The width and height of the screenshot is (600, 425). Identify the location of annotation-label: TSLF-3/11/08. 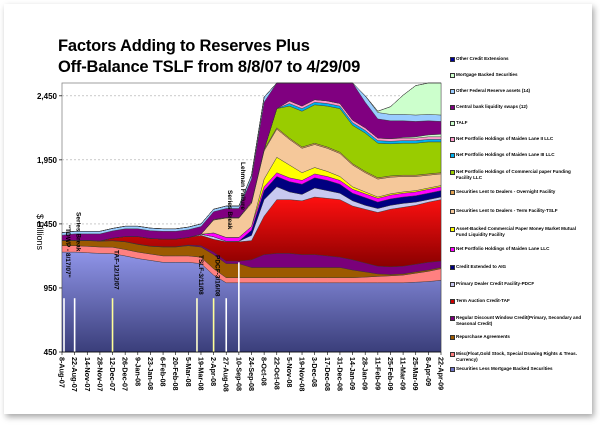
(200, 275).